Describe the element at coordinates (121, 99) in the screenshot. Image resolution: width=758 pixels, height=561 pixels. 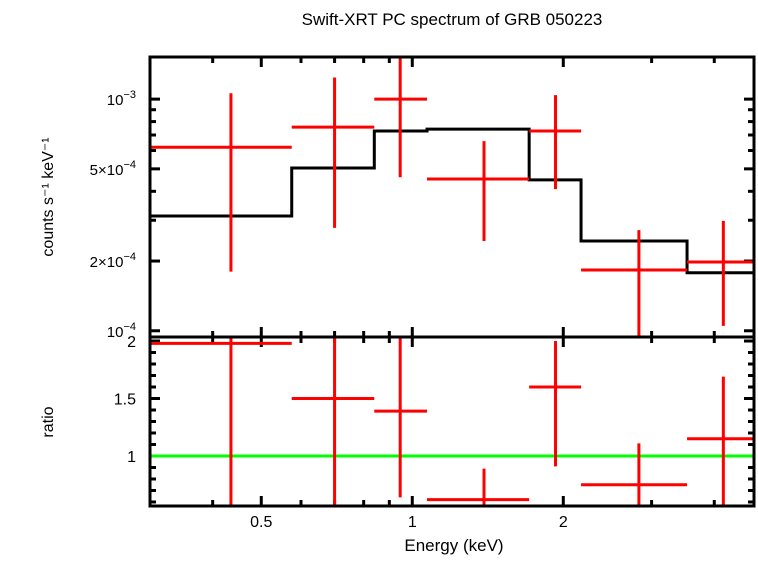
I see `y-tick-label: 10⁻³` at that location.